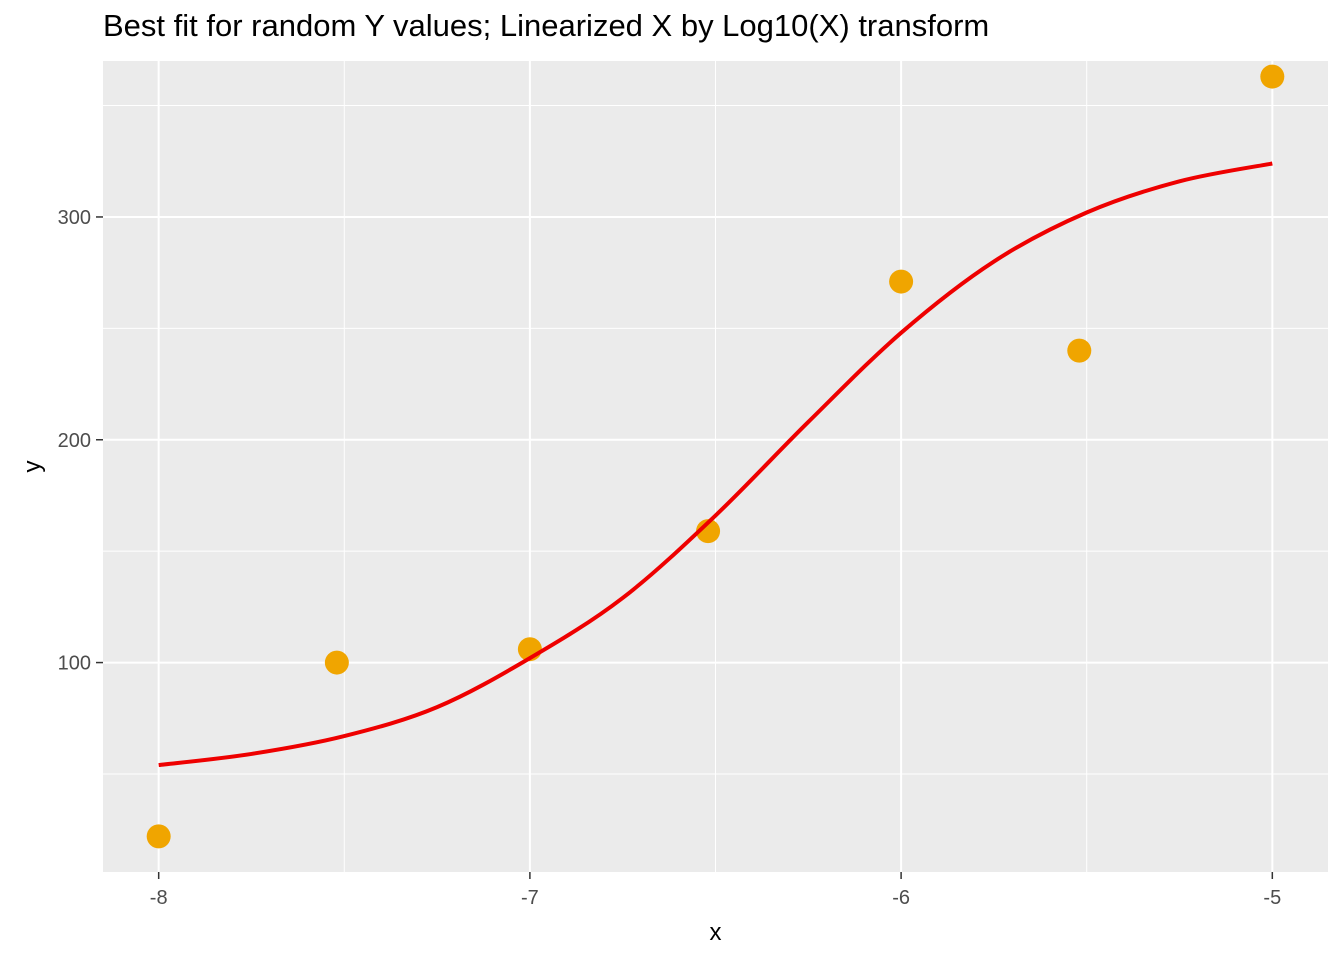  Describe the element at coordinates (74, 664) in the screenshot. I see `y-tick-label: 100` at that location.